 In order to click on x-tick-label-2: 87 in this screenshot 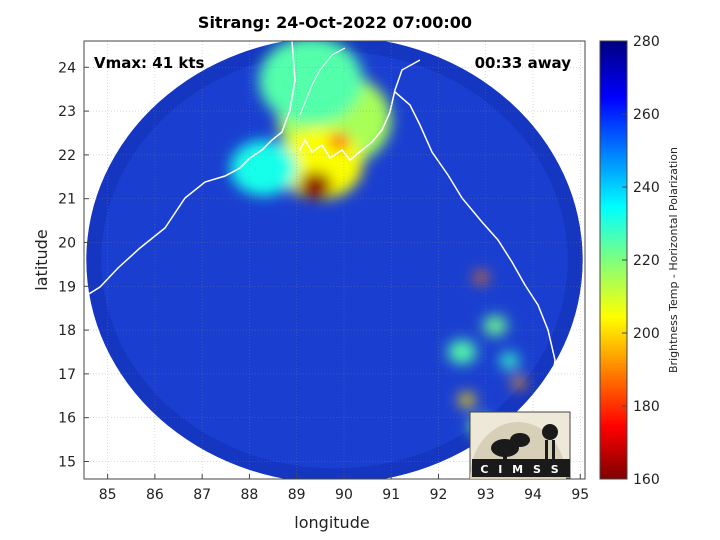, I will do `click(202, 495)`.